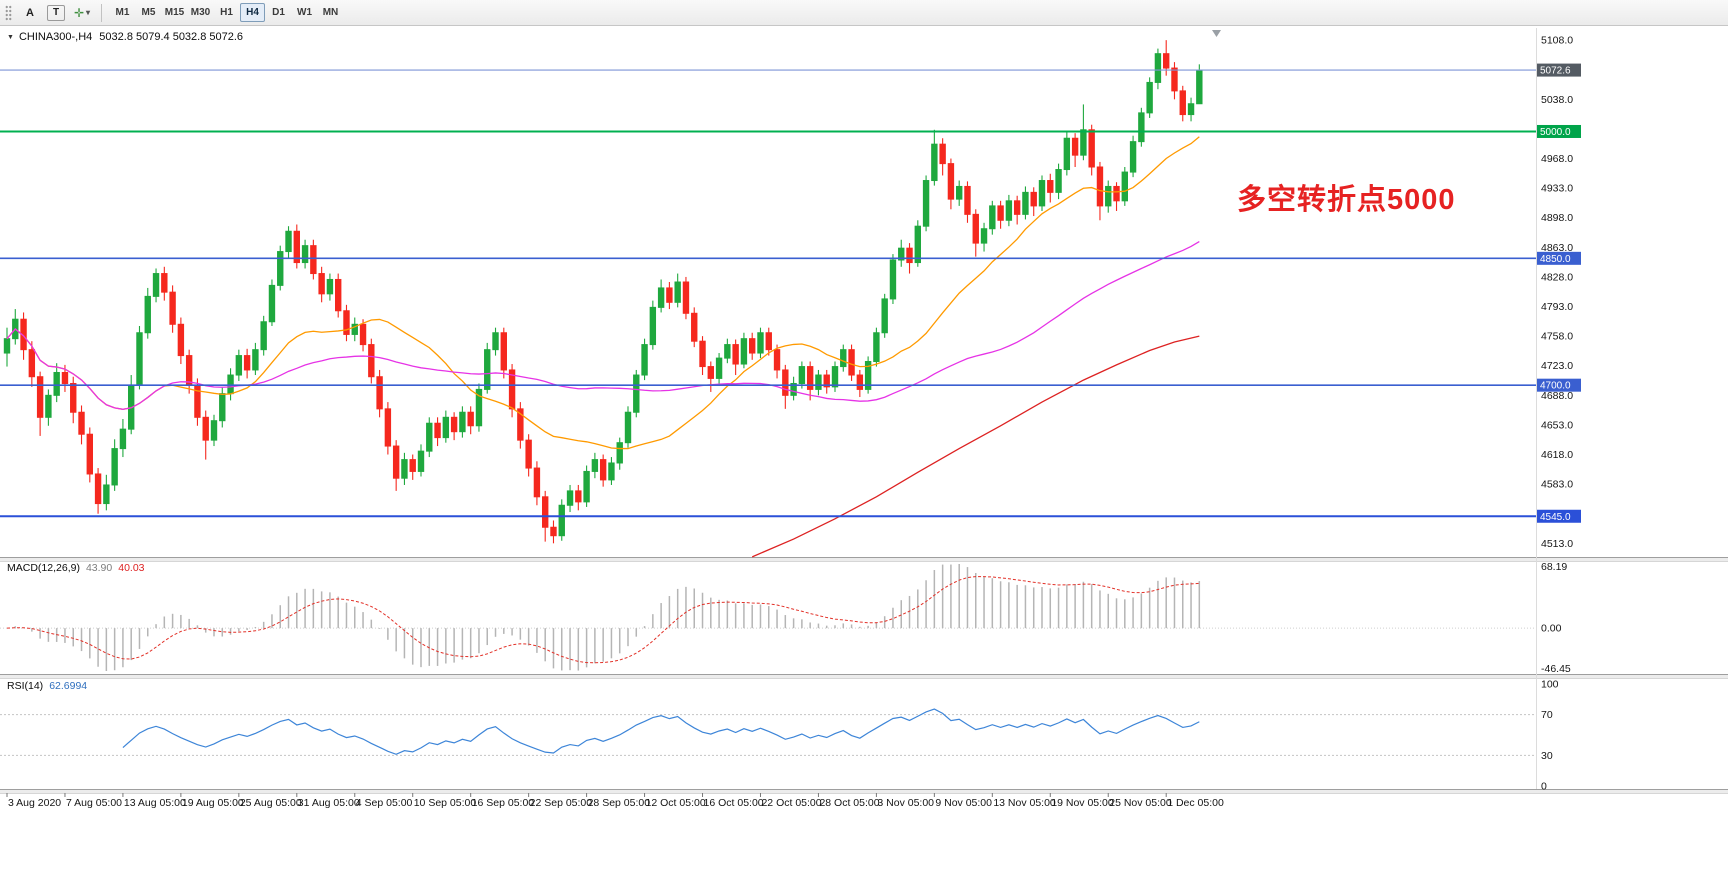 The image size is (1728, 888). Describe the element at coordinates (304, 12) in the screenshot. I see `timeframe-button-w1: W1` at that location.